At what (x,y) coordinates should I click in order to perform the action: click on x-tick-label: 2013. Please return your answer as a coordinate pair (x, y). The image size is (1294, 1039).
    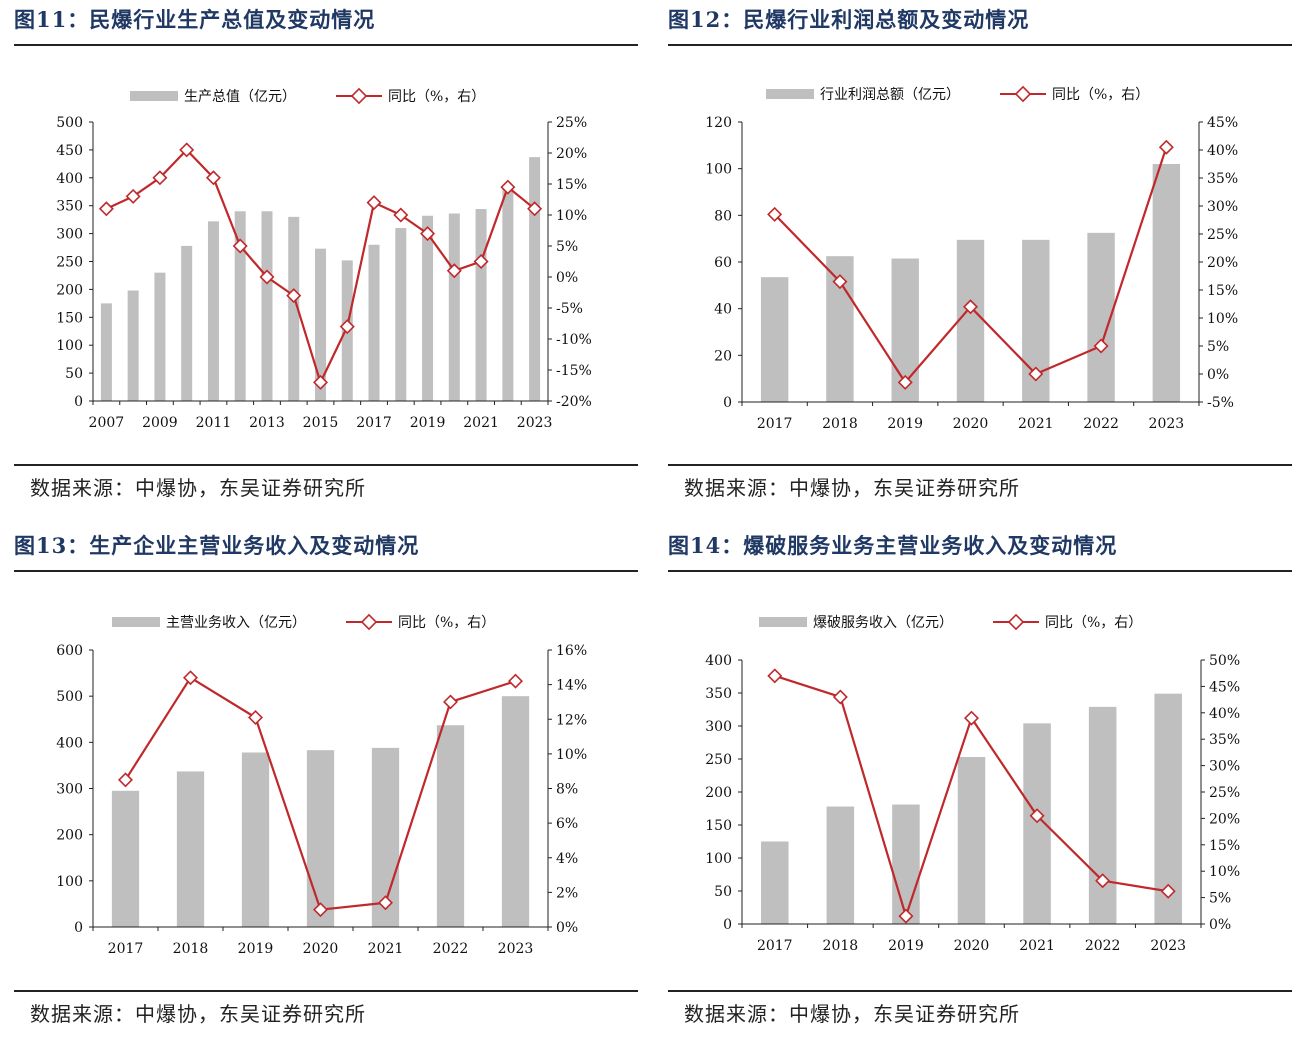
    Looking at the image, I should click on (267, 423).